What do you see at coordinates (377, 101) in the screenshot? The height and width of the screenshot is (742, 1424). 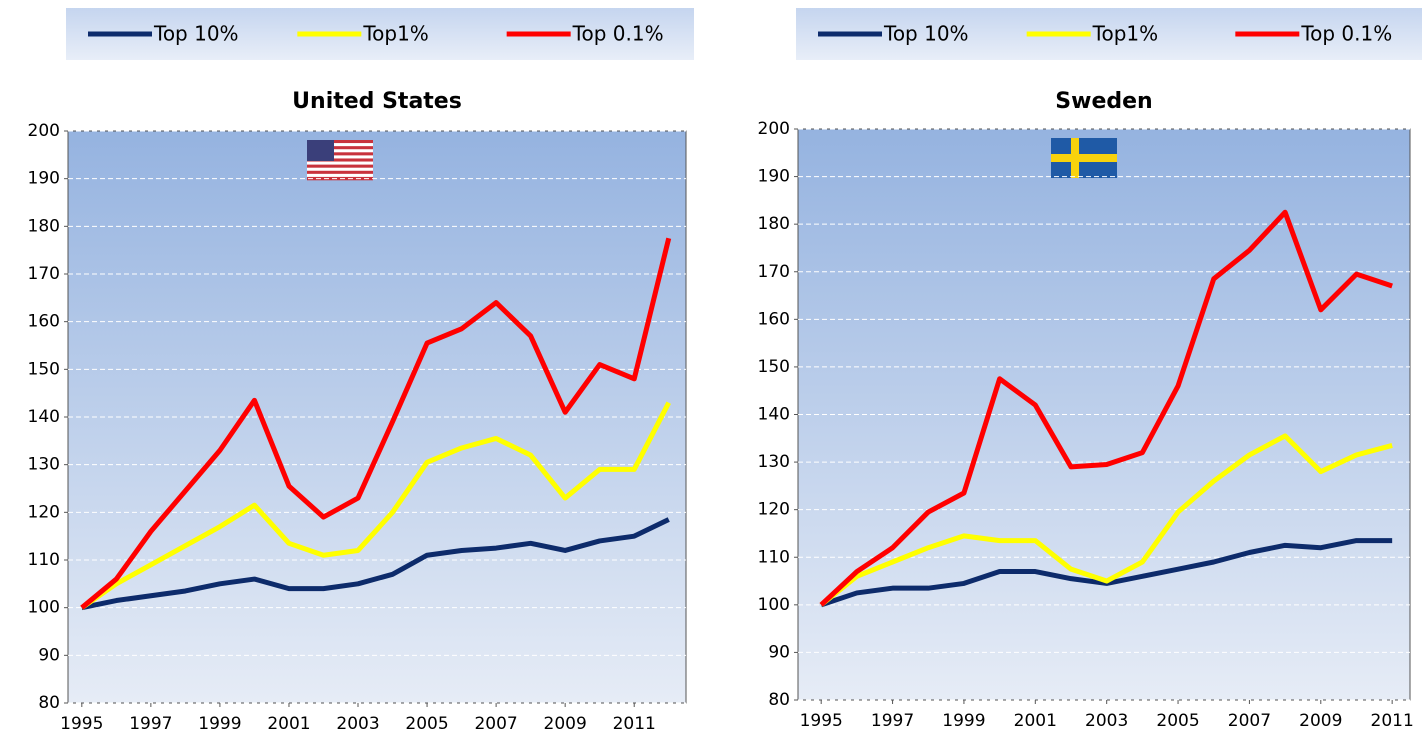 I see `chart-title: United States` at bounding box center [377, 101].